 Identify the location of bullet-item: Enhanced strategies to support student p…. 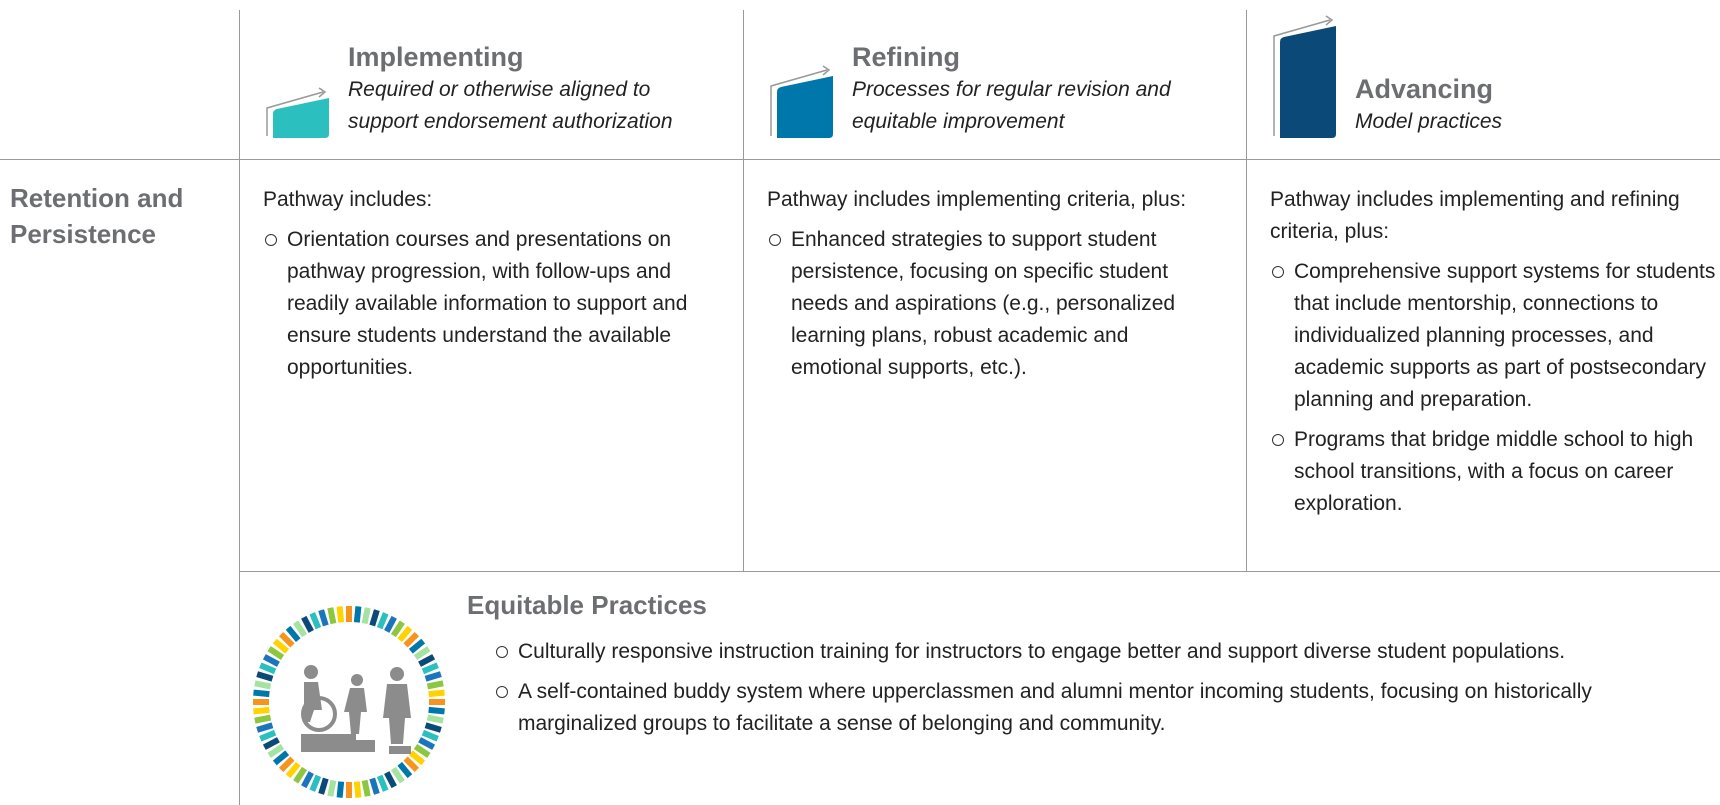
(994, 304).